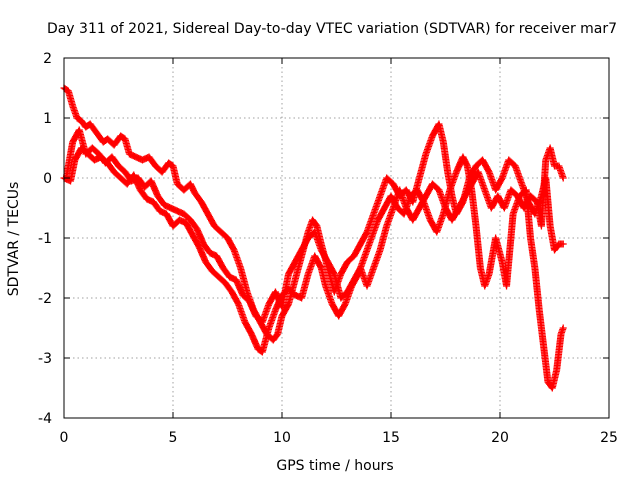 The image size is (640, 480). What do you see at coordinates (282, 438) in the screenshot?
I see `x-tick-label: 10` at bounding box center [282, 438].